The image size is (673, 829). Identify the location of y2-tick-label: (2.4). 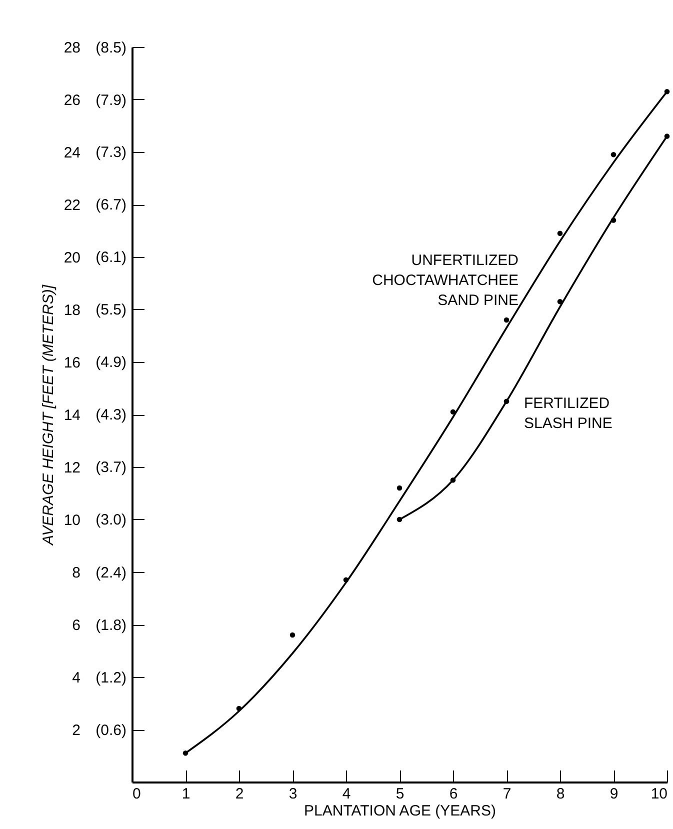
(111, 573).